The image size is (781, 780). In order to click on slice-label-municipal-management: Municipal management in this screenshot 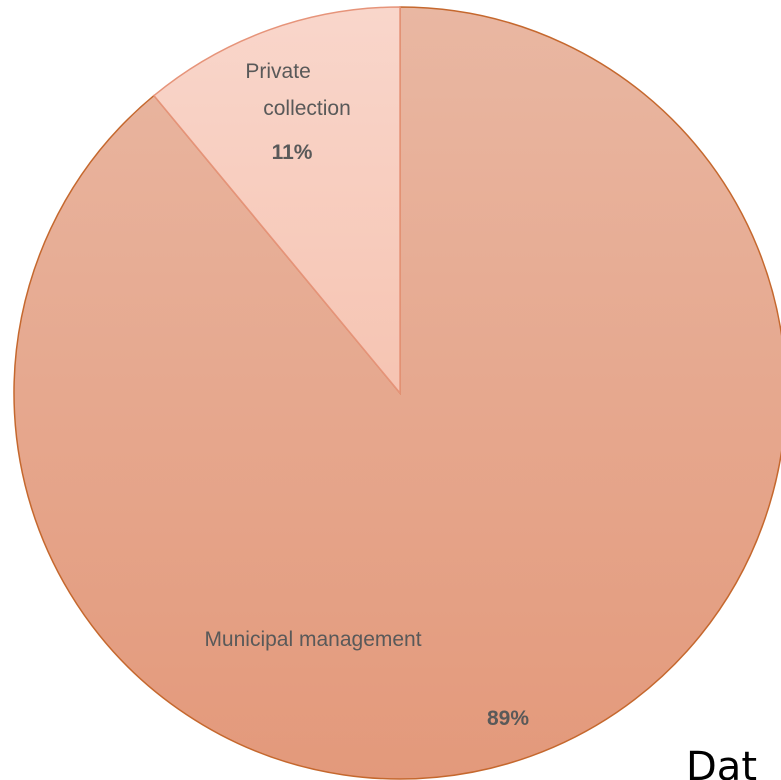, I will do `click(312, 639)`.